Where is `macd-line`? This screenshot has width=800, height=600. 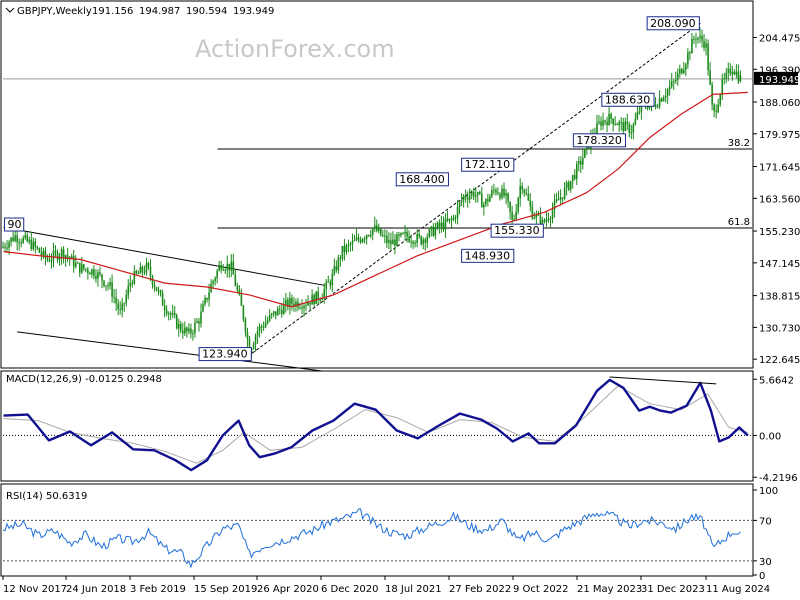 macd-line is located at coordinates (376, 425).